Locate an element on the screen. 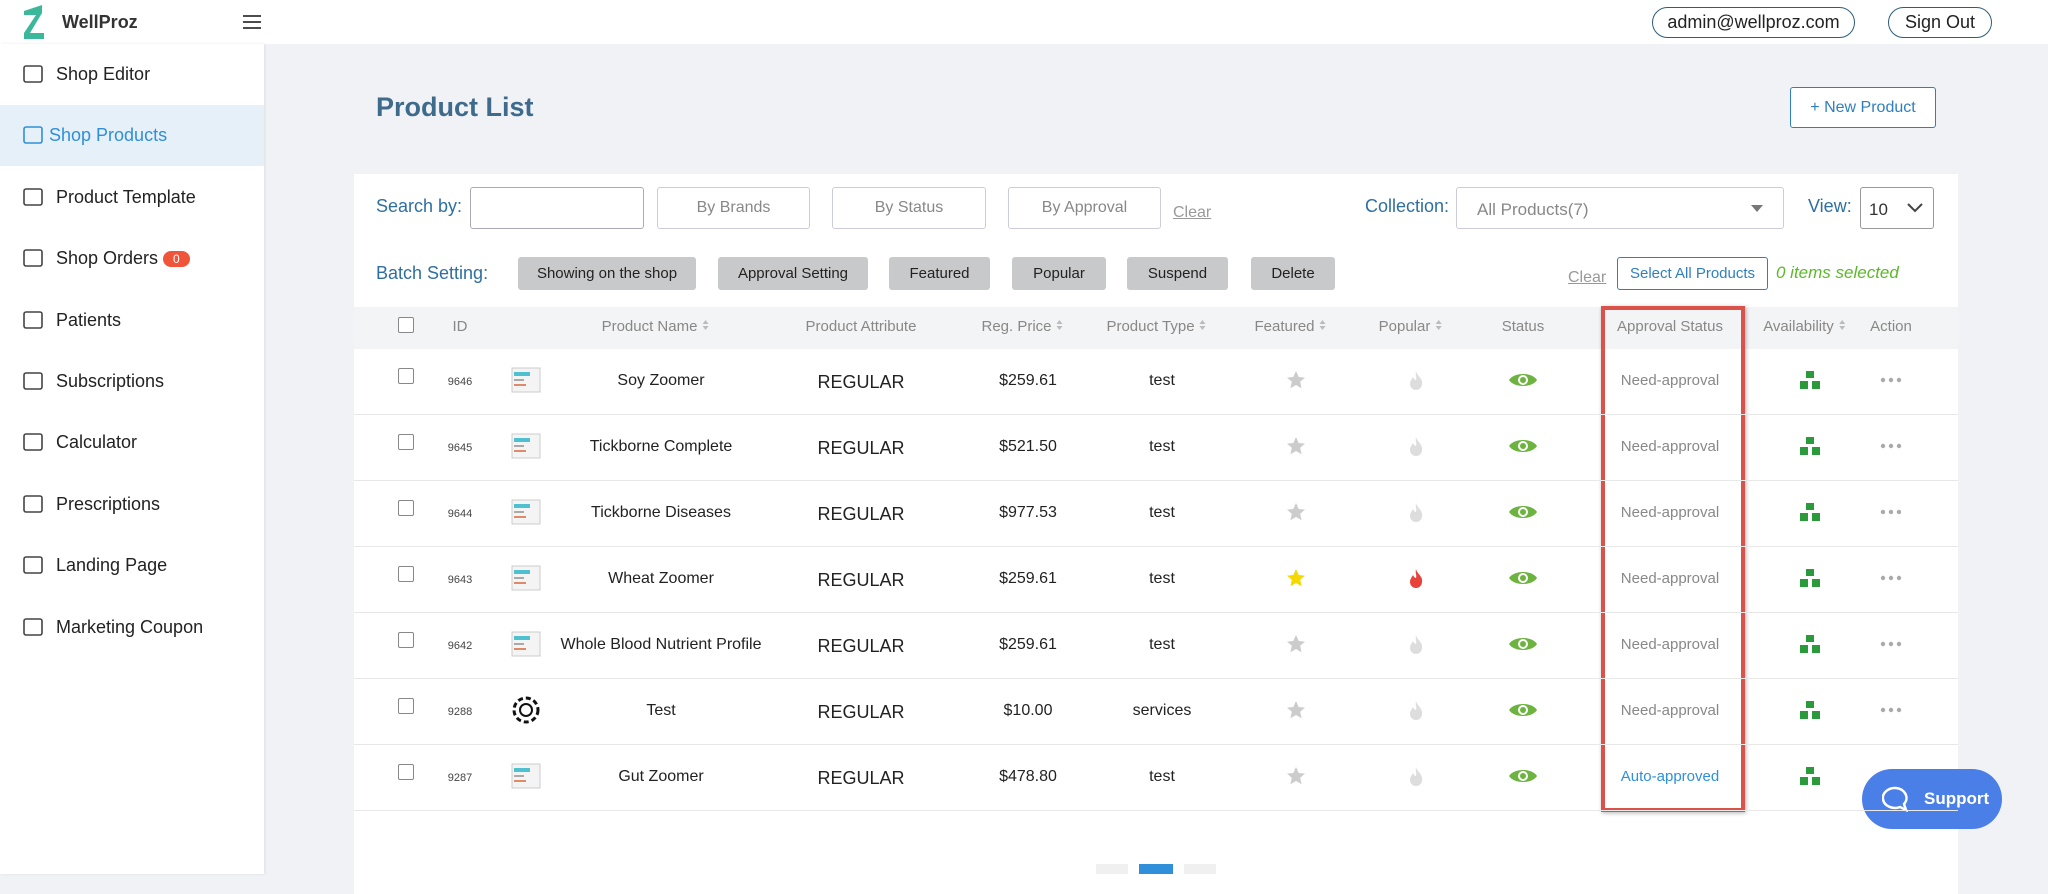  column-header: Product Type is located at coordinates (1156, 326).